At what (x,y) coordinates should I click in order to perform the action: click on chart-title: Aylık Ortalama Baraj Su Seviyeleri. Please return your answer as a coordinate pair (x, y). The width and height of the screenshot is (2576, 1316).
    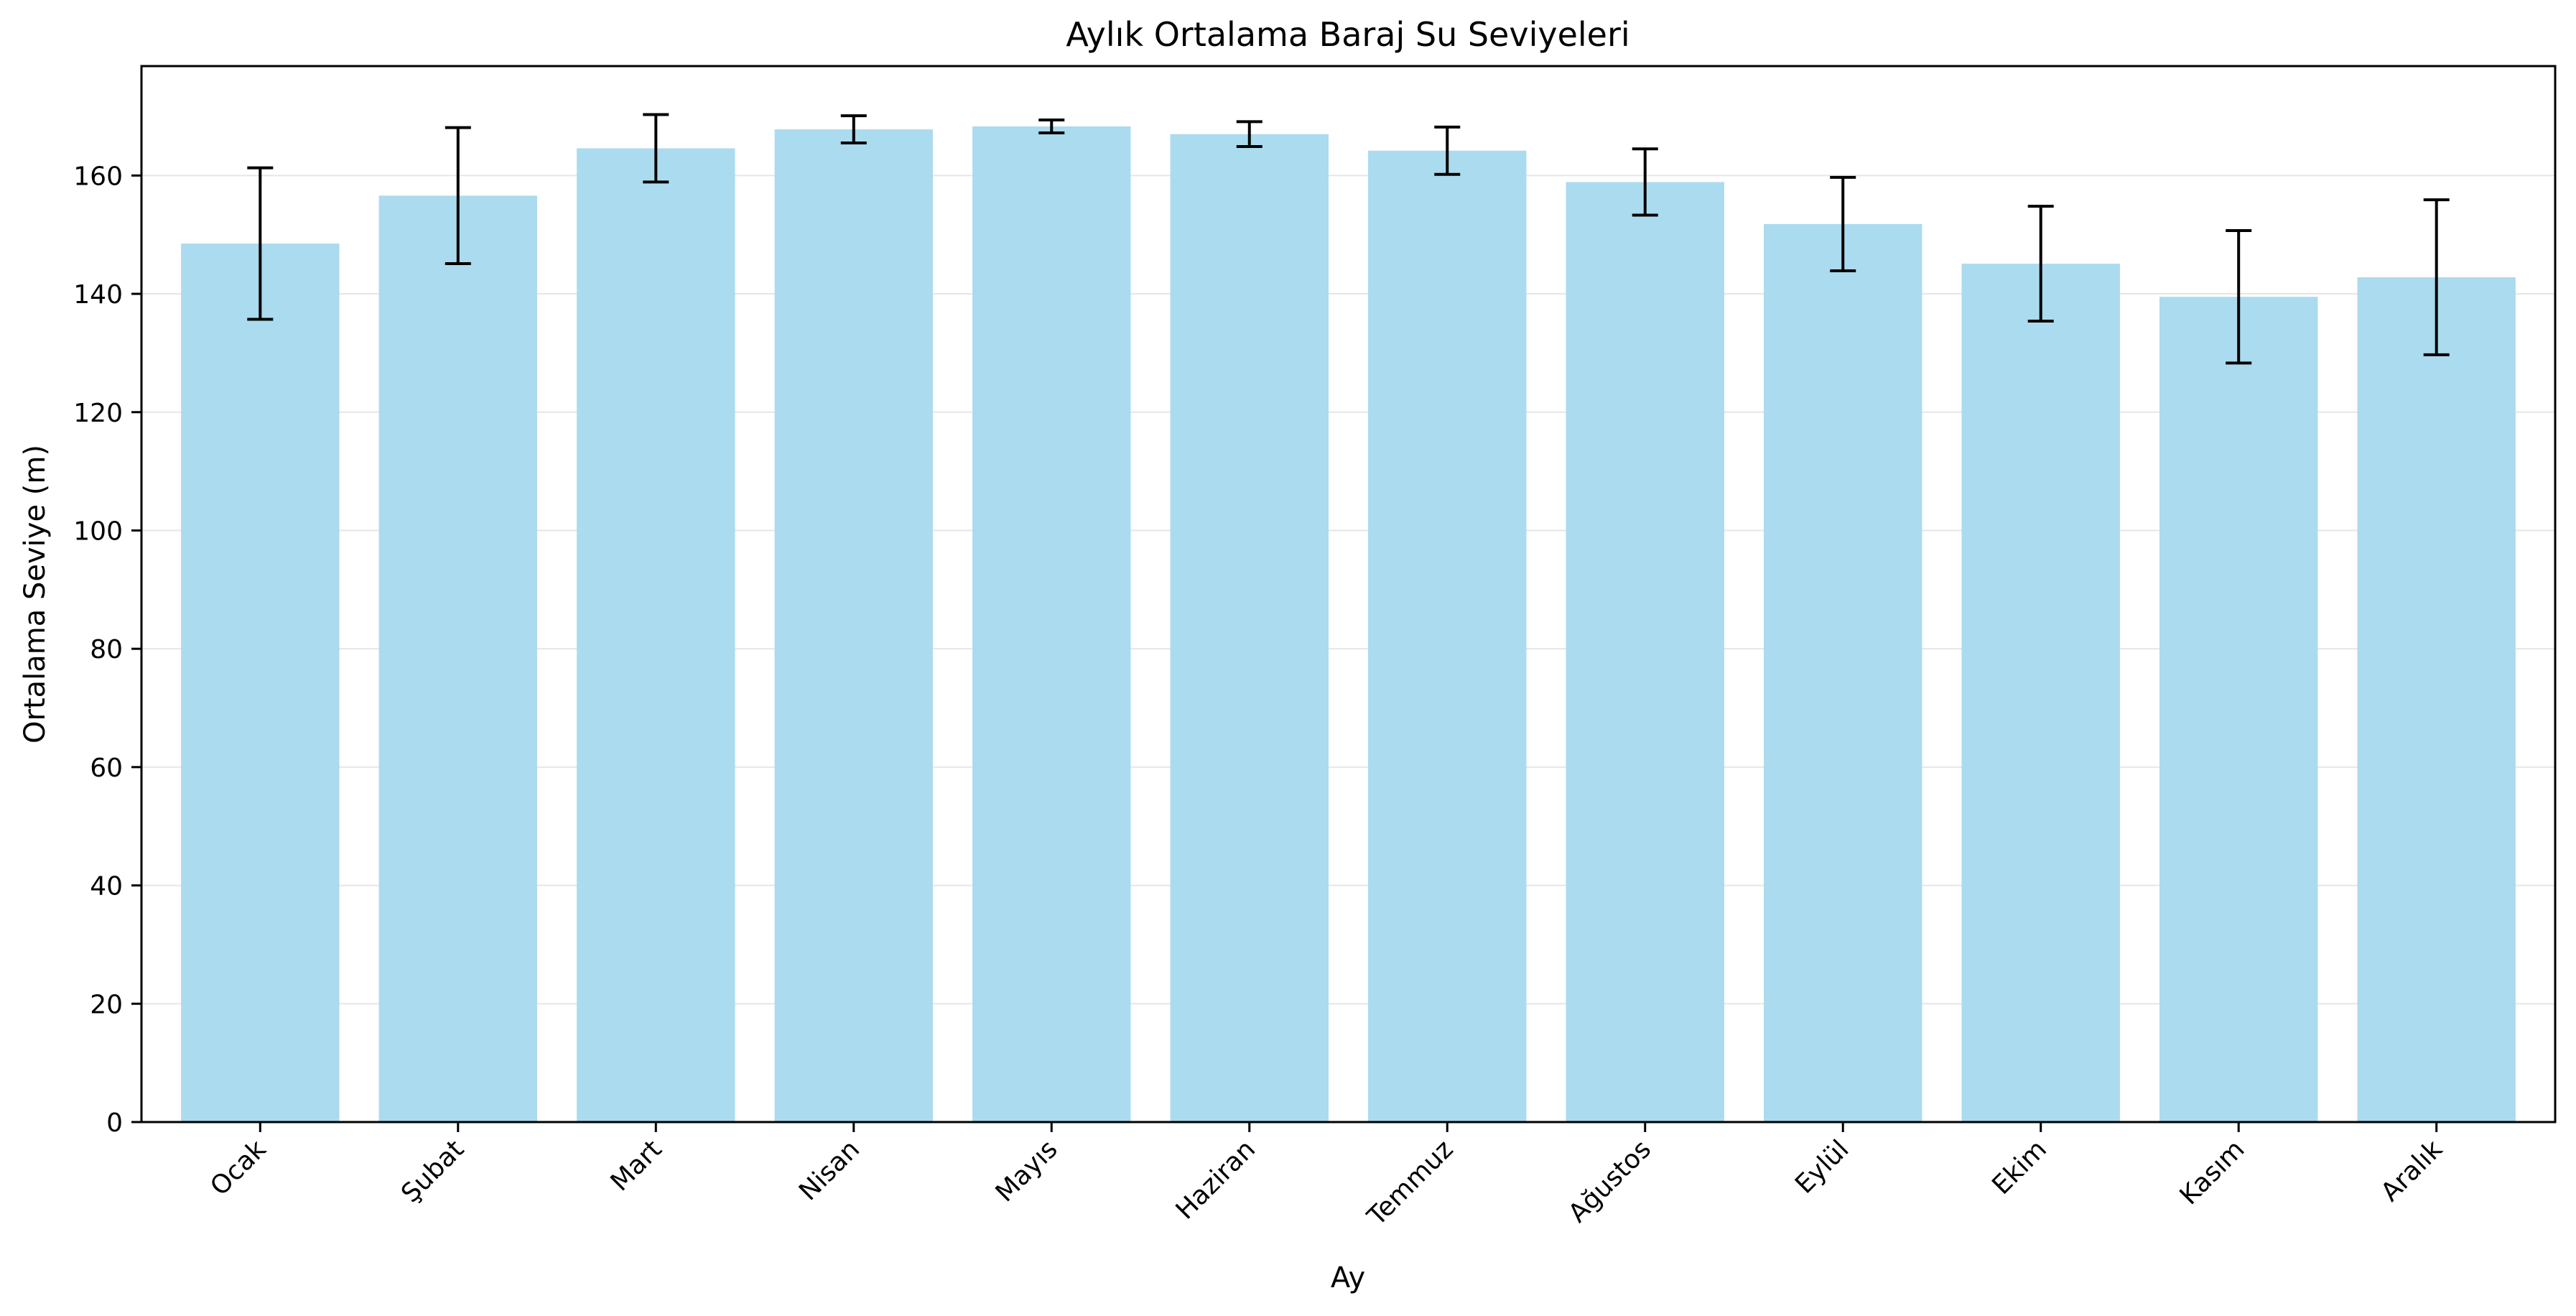
    Looking at the image, I should click on (1347, 34).